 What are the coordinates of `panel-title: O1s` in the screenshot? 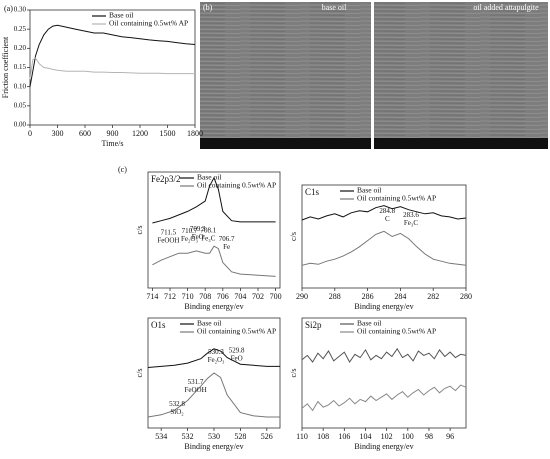 It's located at (158, 325).